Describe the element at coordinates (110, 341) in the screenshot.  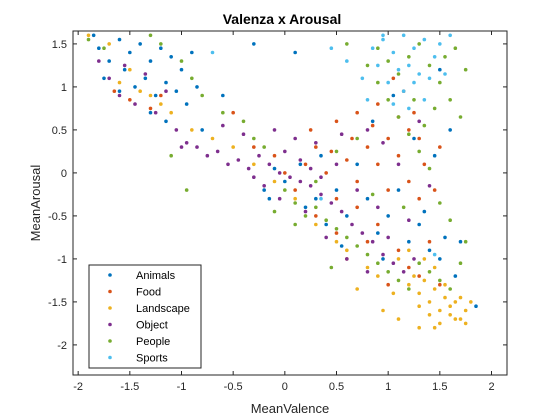
I see `legend-marker-people` at that location.